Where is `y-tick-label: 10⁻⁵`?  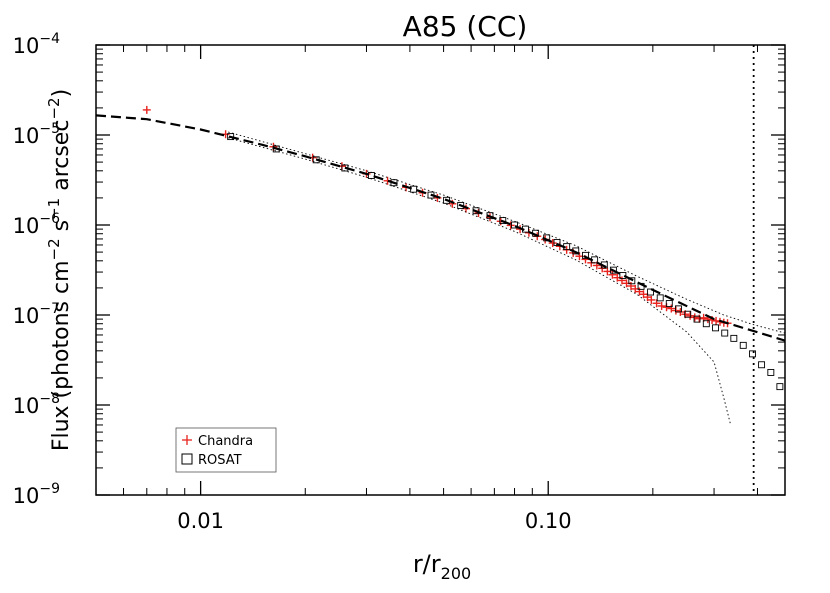
y-tick-label: 10⁻⁵ is located at coordinates (36, 134).